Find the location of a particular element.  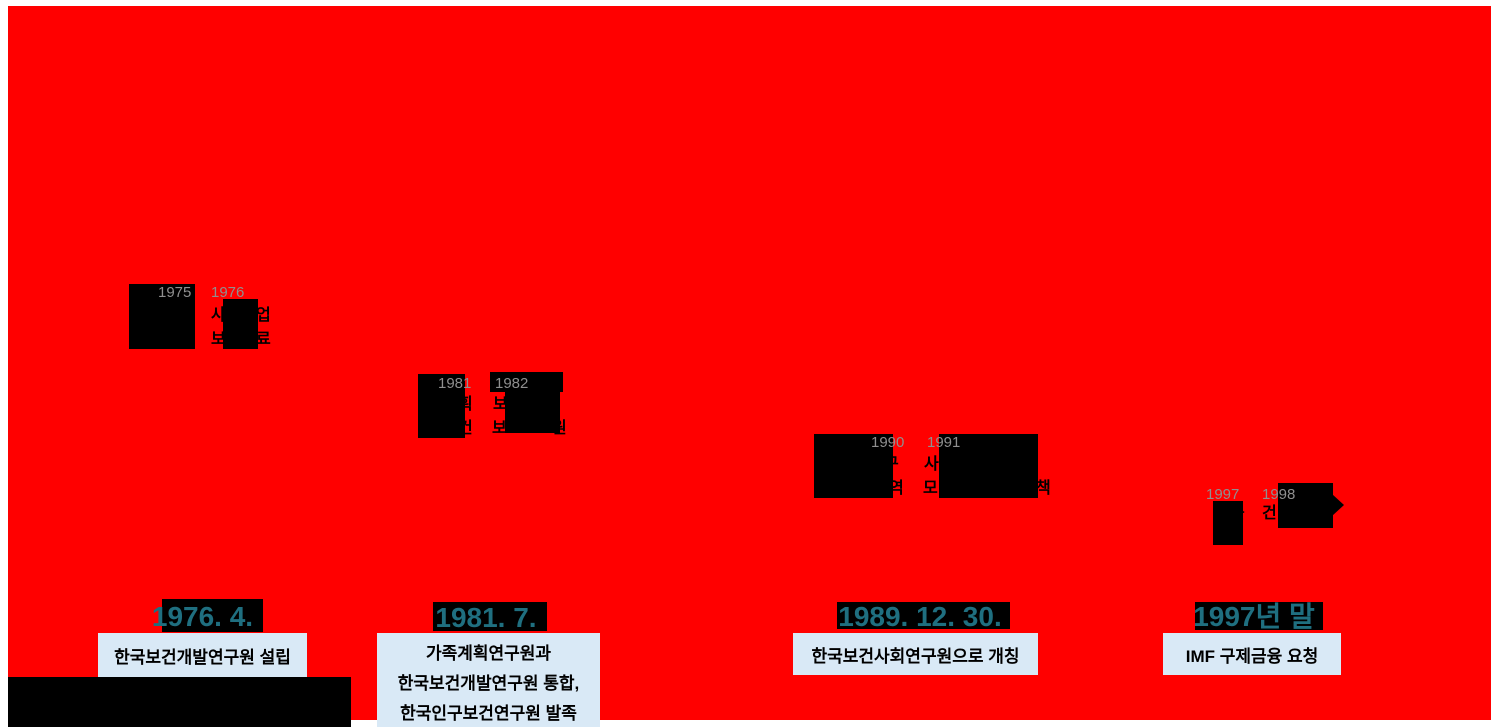

milestone-label-1981: 가족계획연구원과 한국보건개발연구원 통합, 한국인구보건연구원 발족 is located at coordinates (488, 680).